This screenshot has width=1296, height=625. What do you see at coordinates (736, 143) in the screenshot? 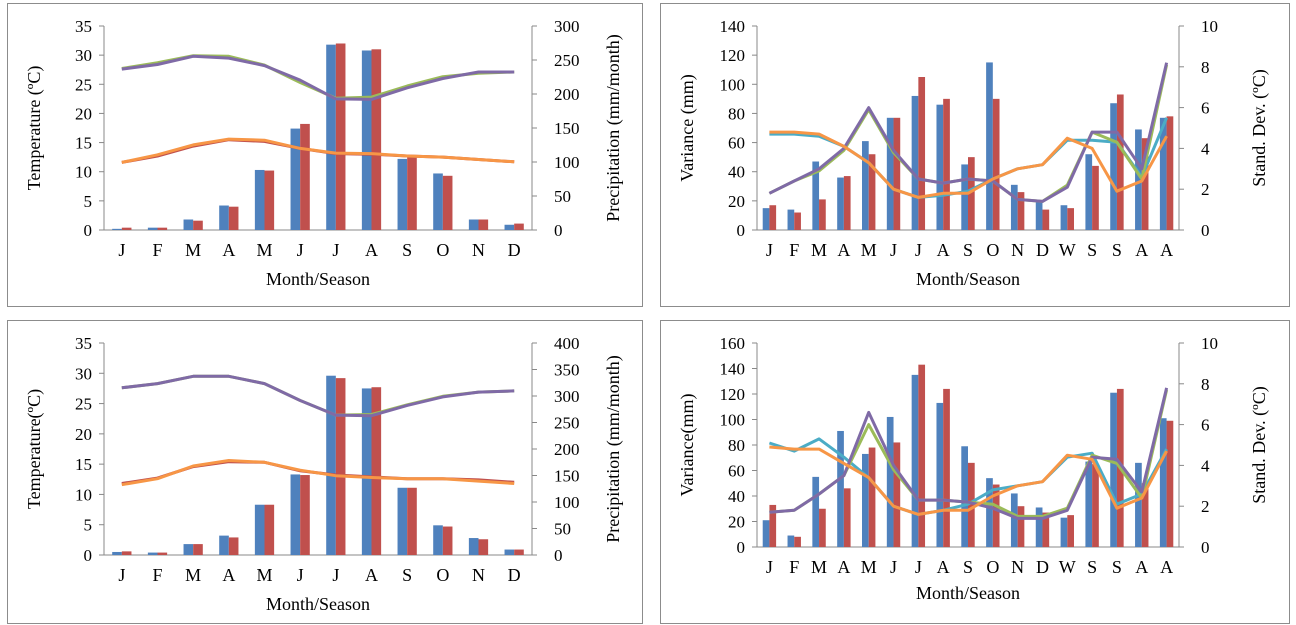
I see `y-tick-label: 60` at bounding box center [736, 143].